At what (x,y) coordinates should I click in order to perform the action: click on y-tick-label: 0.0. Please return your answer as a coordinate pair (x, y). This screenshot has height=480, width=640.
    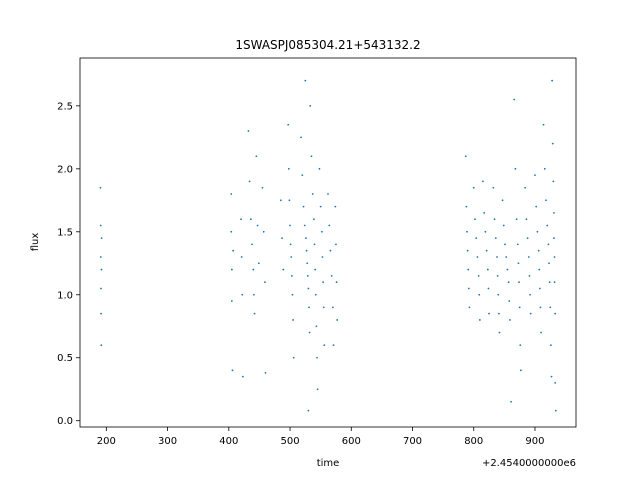
    Looking at the image, I should click on (65, 421).